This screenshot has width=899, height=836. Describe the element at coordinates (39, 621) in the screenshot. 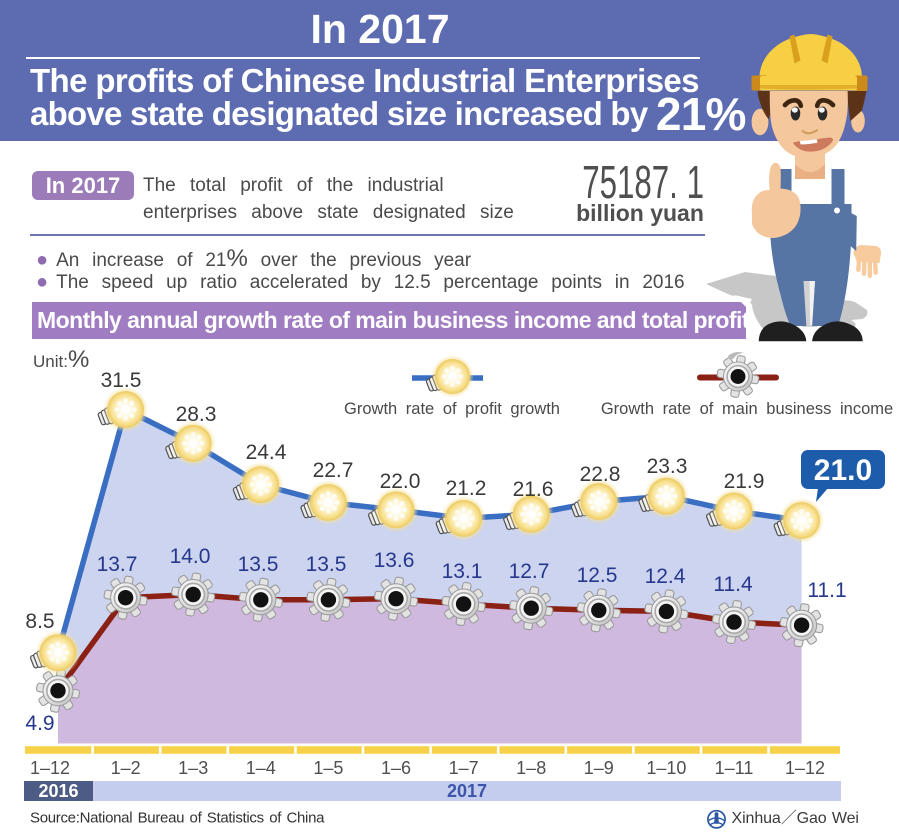

I see `svg-text: 8.5` at that location.